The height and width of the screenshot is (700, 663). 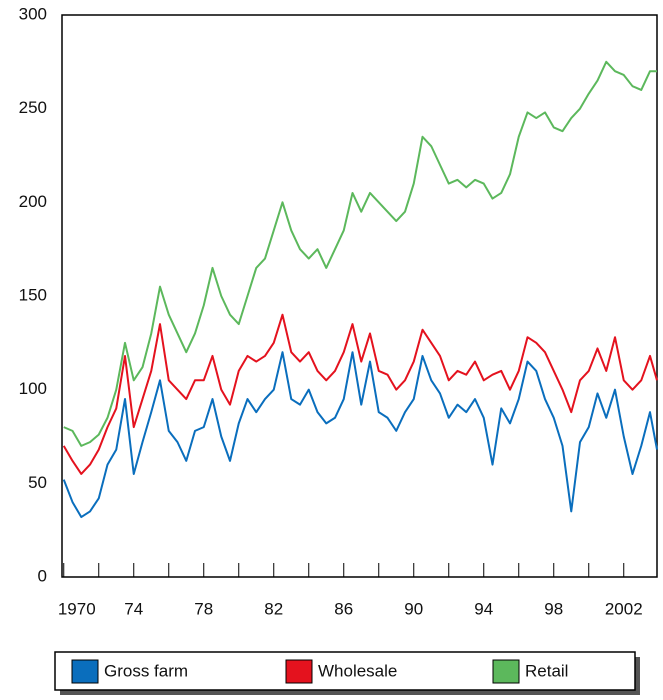 What do you see at coordinates (343, 608) in the screenshot?
I see `x-tick-label: 86` at bounding box center [343, 608].